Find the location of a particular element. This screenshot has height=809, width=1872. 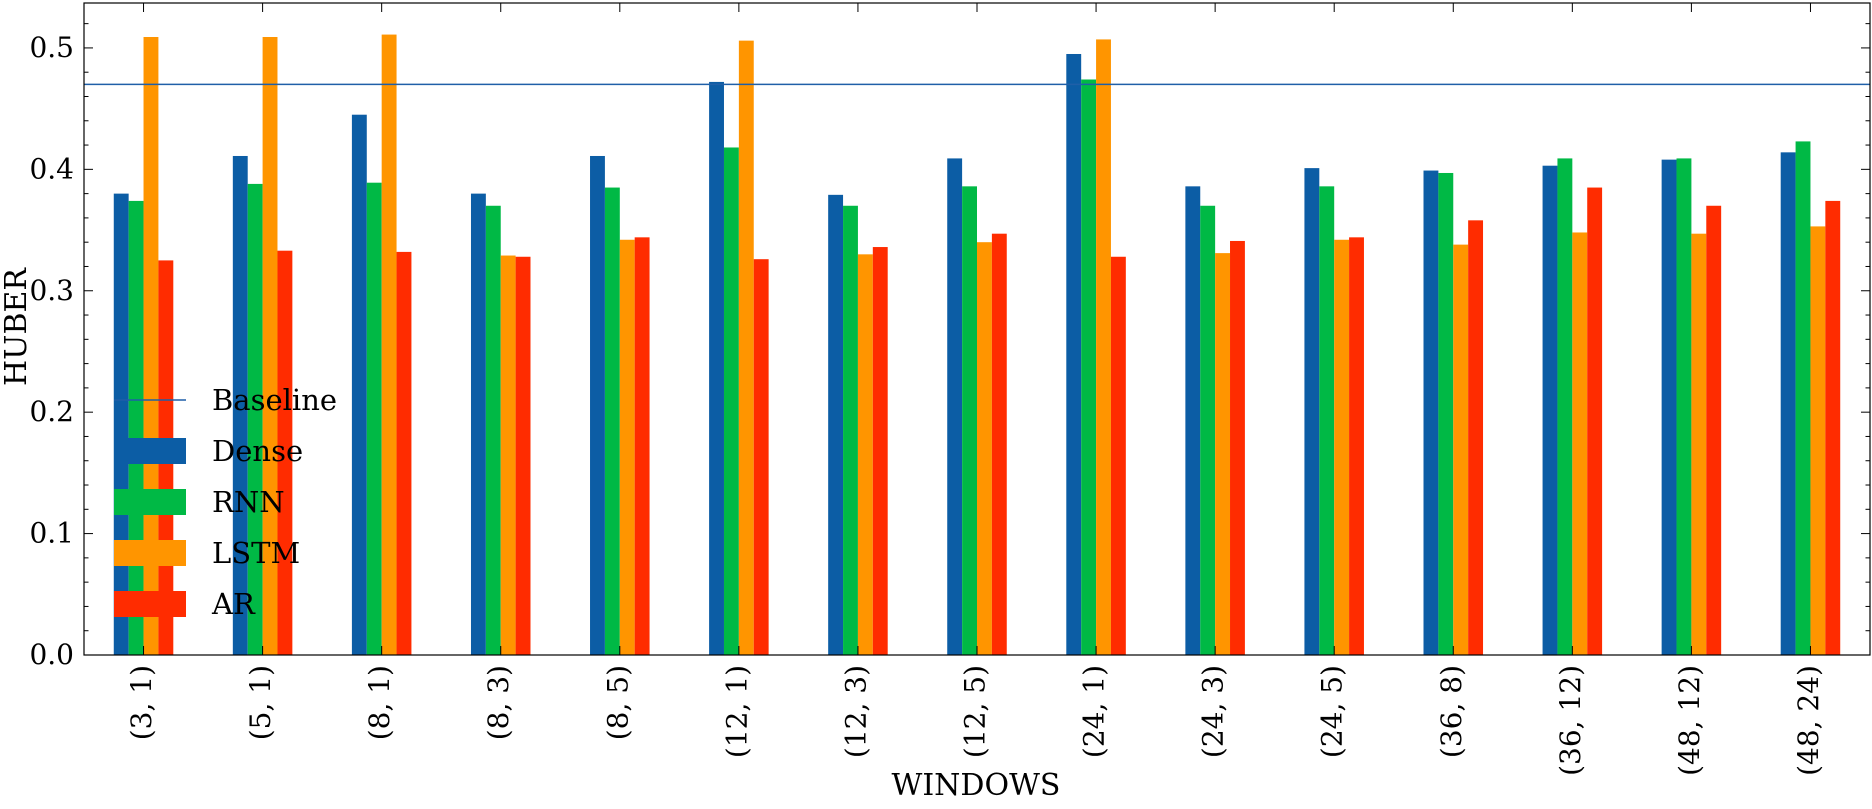

y-axis-label: HUBER is located at coordinates (17, 326).